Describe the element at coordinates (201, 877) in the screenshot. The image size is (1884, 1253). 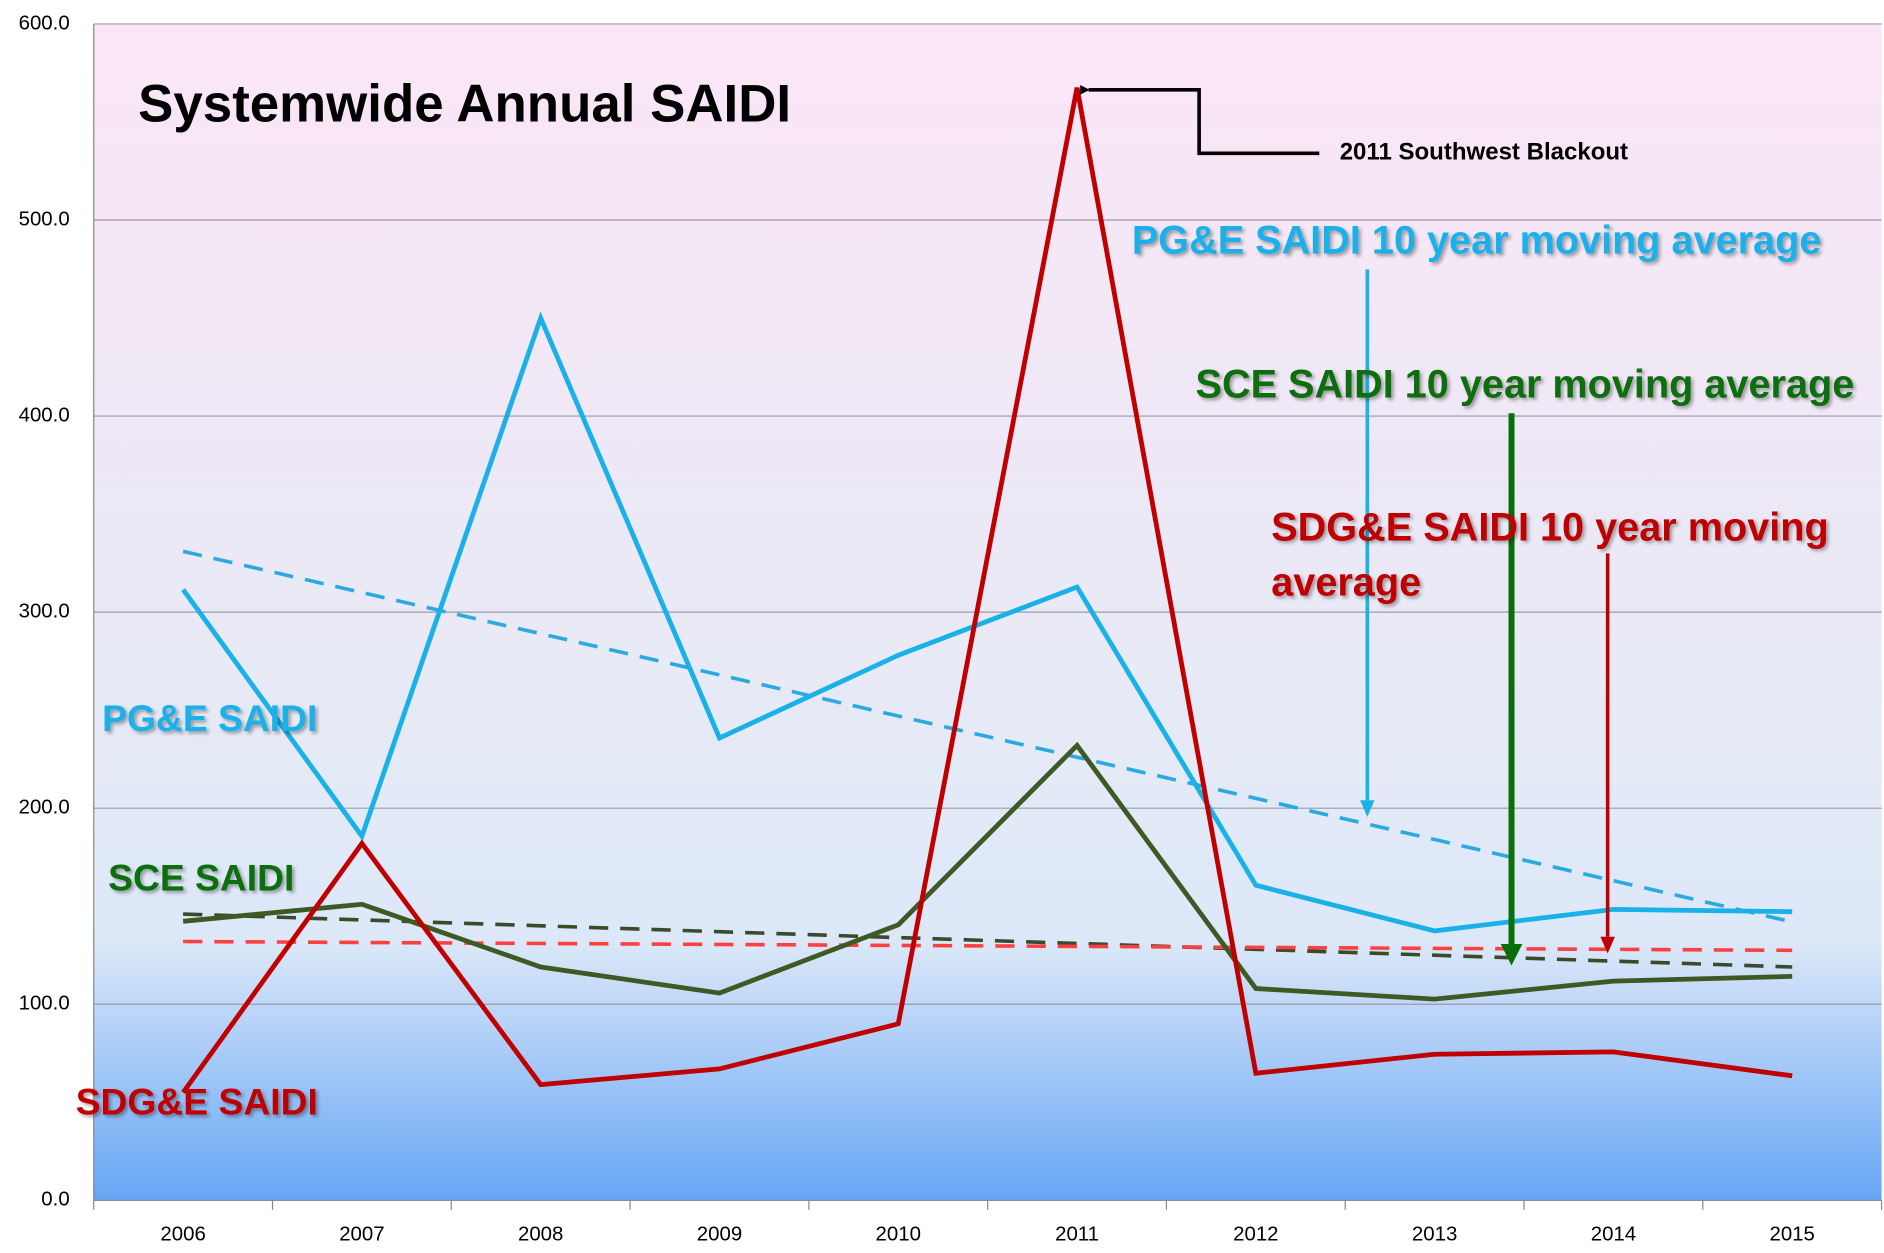
I see `series-label: SCE SAIDI` at that location.